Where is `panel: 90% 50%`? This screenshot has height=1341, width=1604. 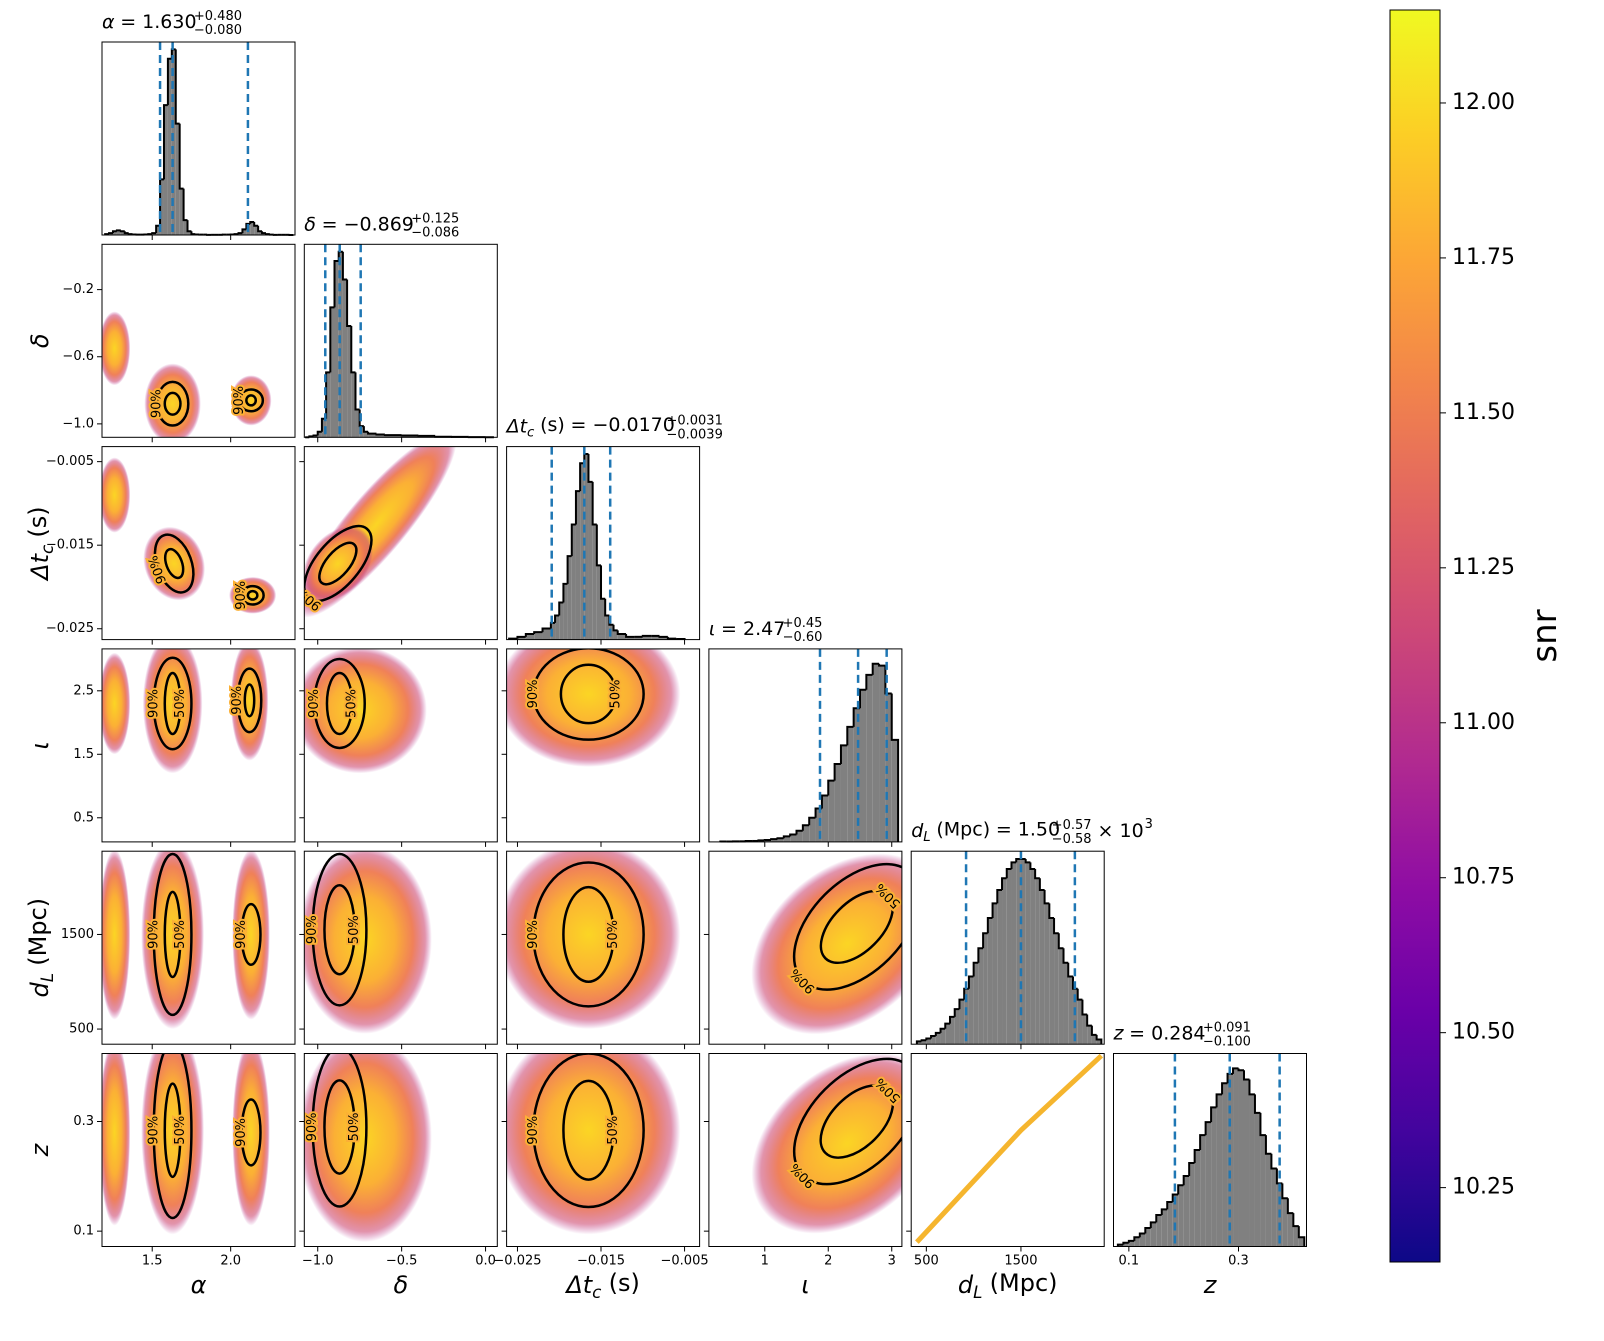 panel: 90% 50% is located at coordinates (593, 1144).